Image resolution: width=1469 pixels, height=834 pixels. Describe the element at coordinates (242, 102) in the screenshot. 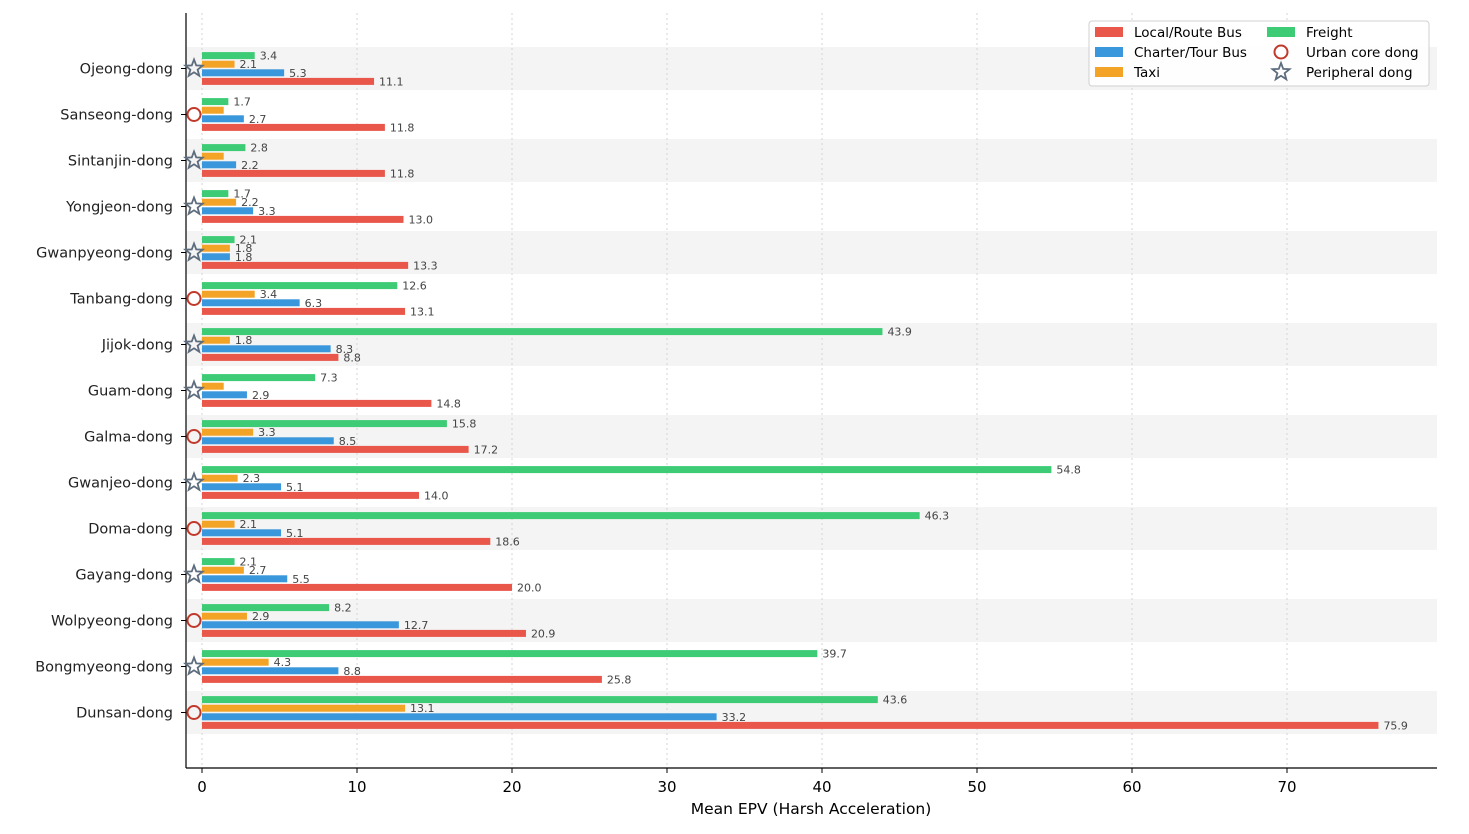

I see `data-label: 1.7` at that location.